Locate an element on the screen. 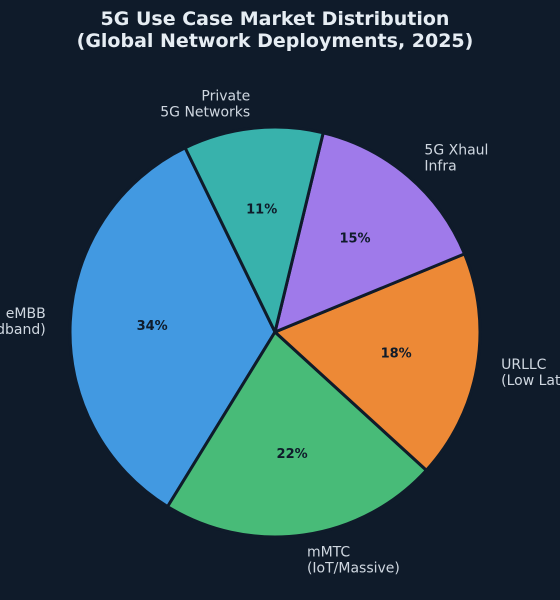 Image resolution: width=560 pixels, height=600 pixels. slice-label-mmtc: mMTC (IoT/Massive) is located at coordinates (353, 560).